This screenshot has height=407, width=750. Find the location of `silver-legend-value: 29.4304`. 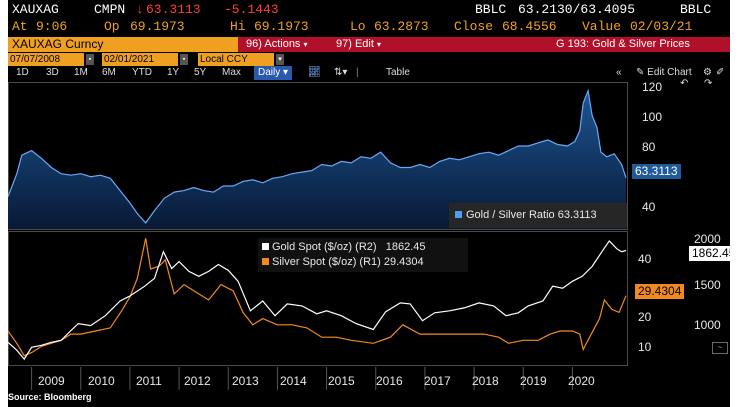

silver-legend-value: 29.4304 is located at coordinates (403, 262).